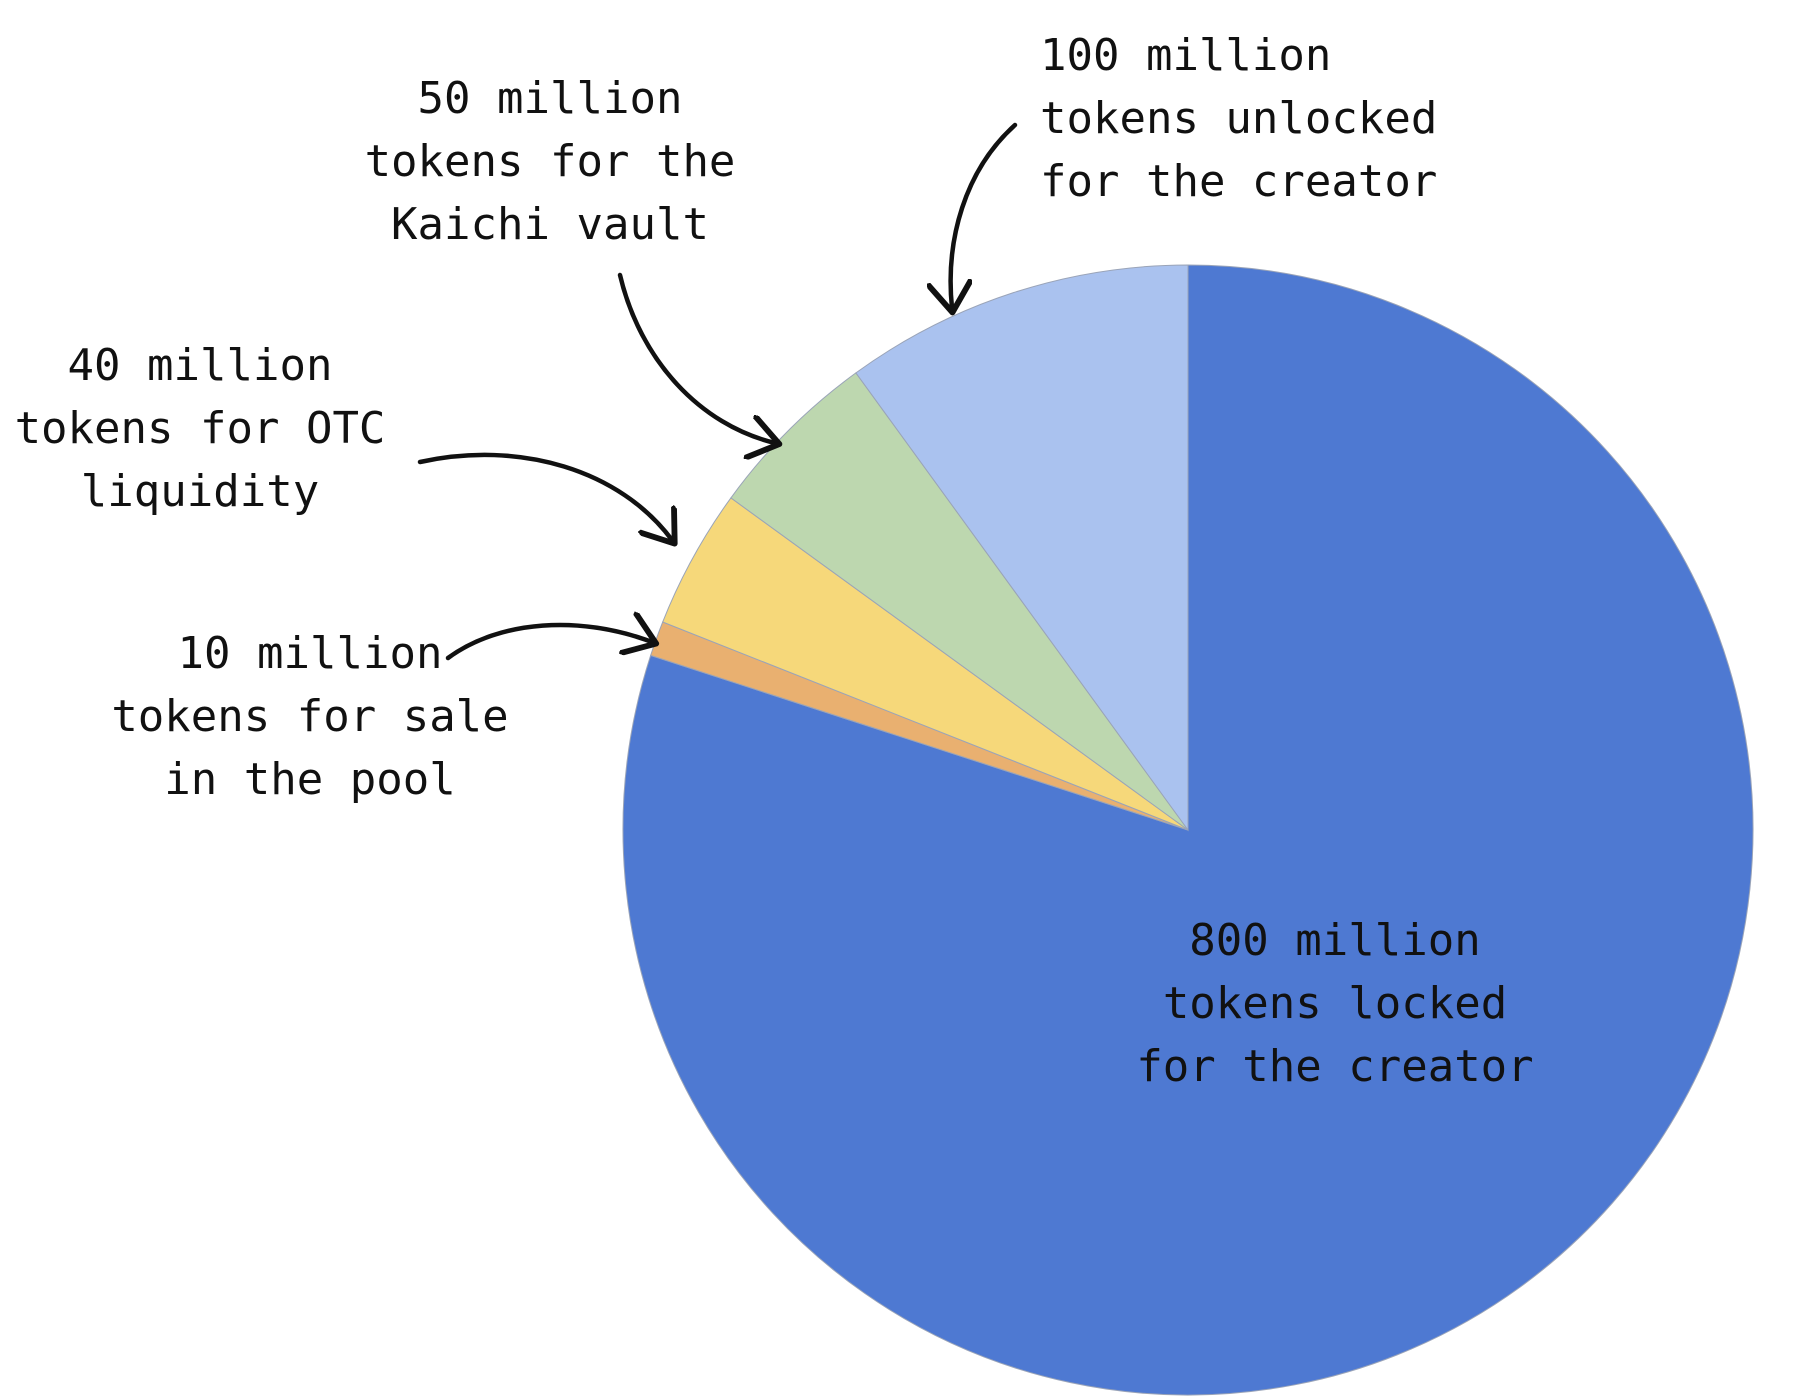 The image size is (1820, 1400). I want to click on pie-slice-unlocked-creator, so click(1022, 548).